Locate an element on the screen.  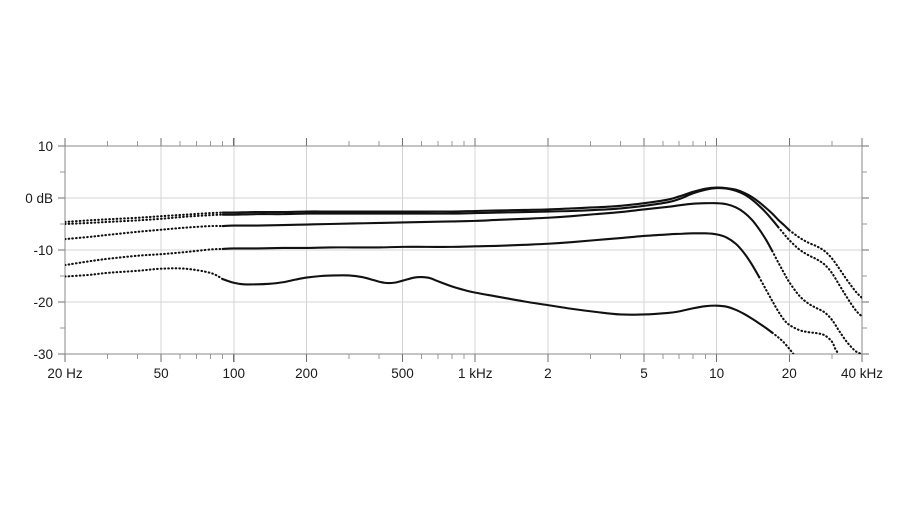
x-axis-tick-label: 50 is located at coordinates (161, 373).